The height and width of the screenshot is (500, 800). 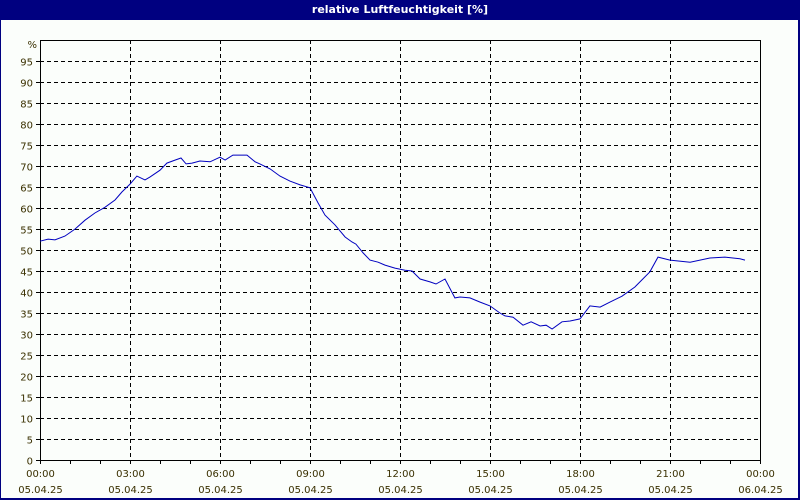 I want to click on y-tick-label: 55, so click(x=26, y=231).